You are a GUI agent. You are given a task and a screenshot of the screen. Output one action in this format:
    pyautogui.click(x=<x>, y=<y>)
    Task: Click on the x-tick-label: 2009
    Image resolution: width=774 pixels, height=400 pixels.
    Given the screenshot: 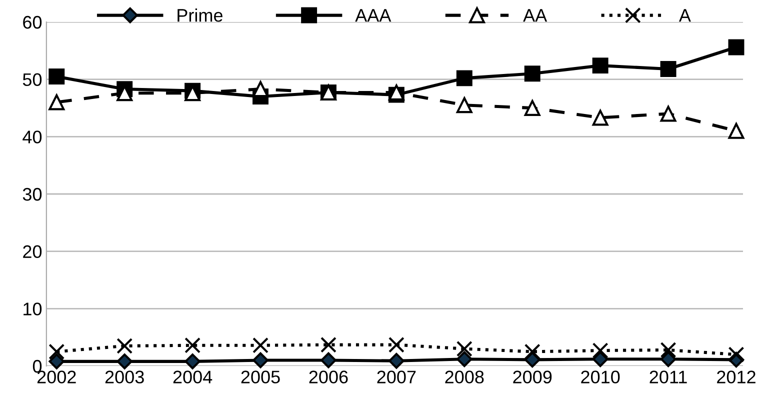 What is the action you would take?
    pyautogui.click(x=532, y=377)
    